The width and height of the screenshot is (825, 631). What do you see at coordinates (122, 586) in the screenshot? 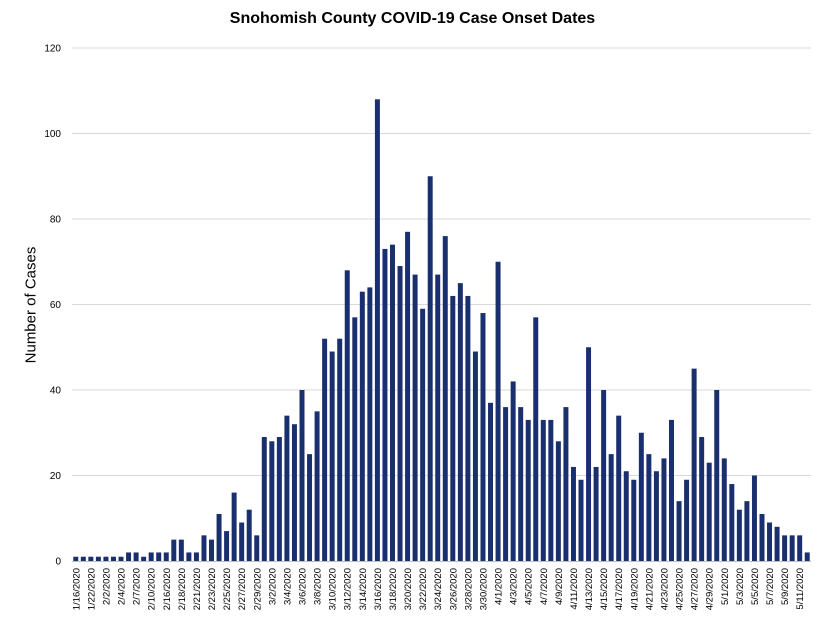
I see `x-tick-label: 2/4/2020` at bounding box center [122, 586].